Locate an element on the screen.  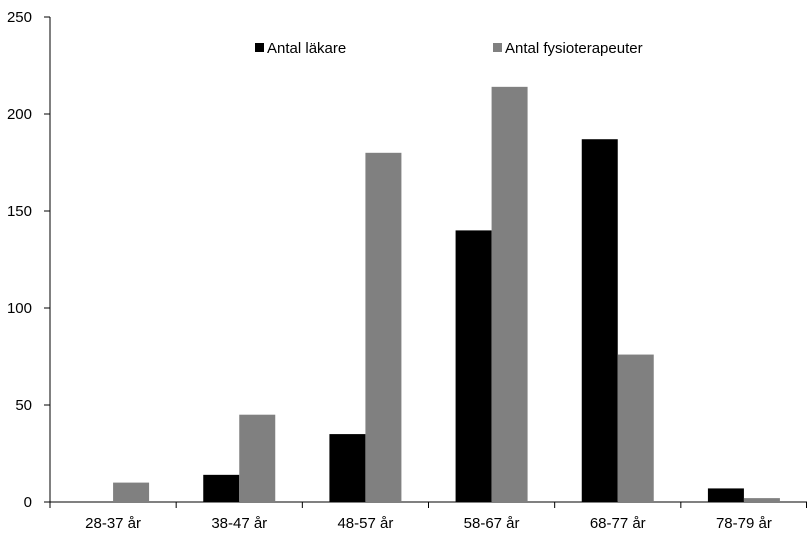
legend: Antal läkare Antal fysioterapeuter is located at coordinates (449, 48).